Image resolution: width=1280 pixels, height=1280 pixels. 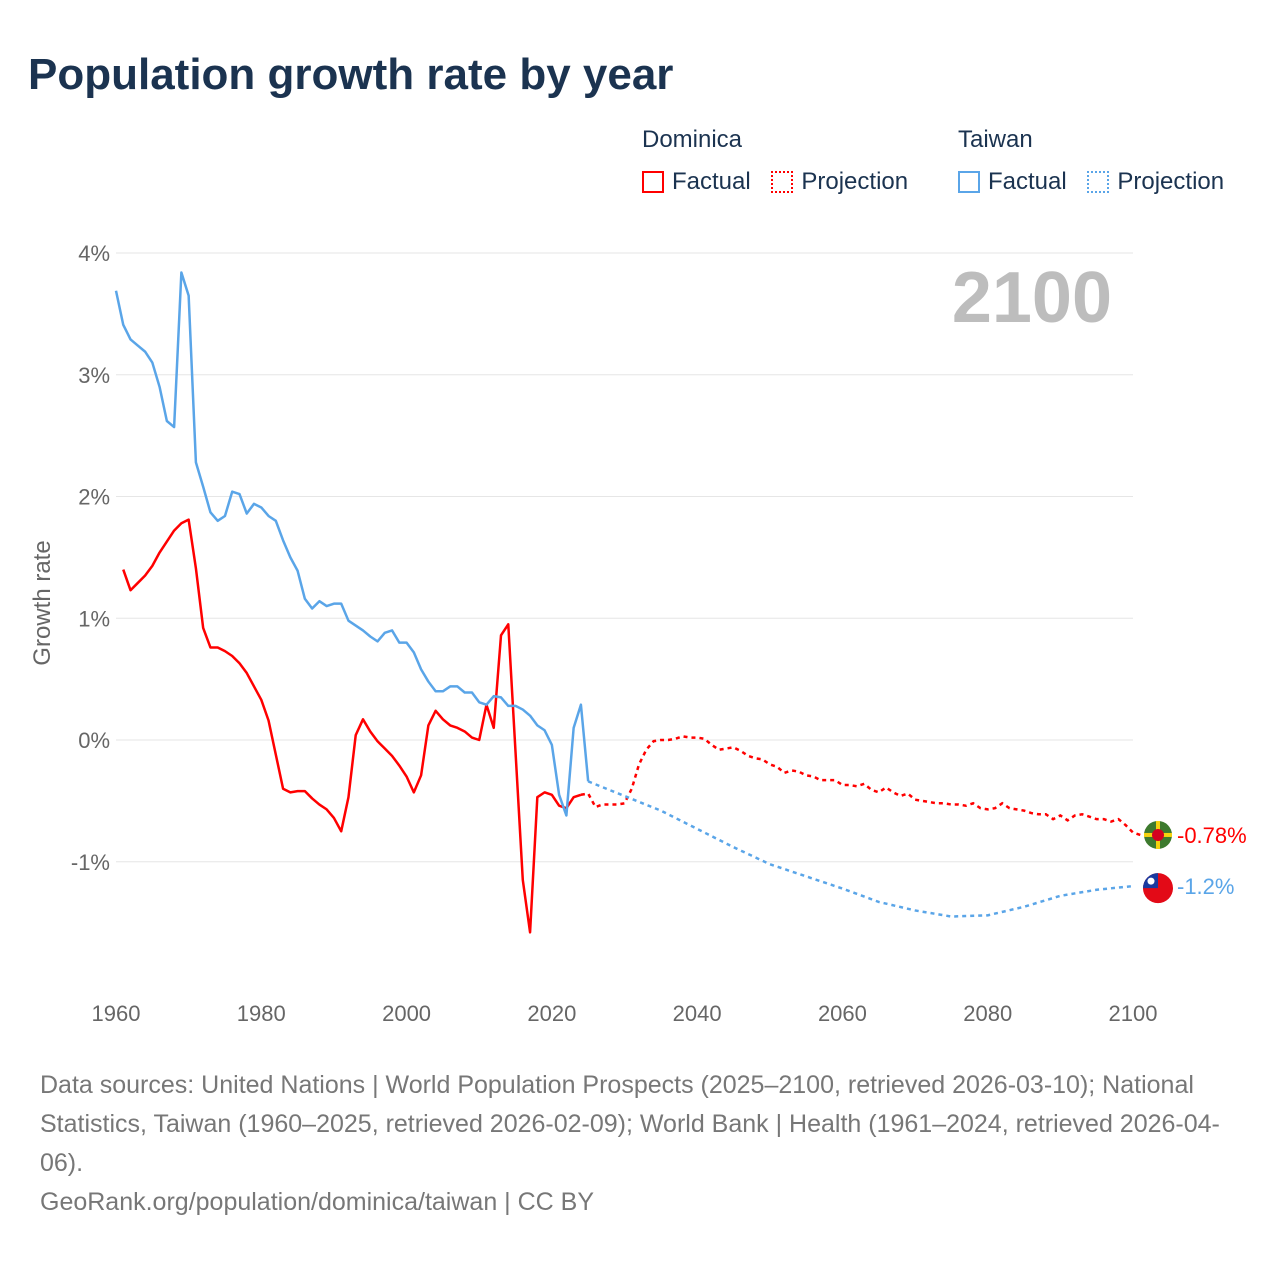 I want to click on page-title: Population growth rate by year, so click(x=351, y=74).